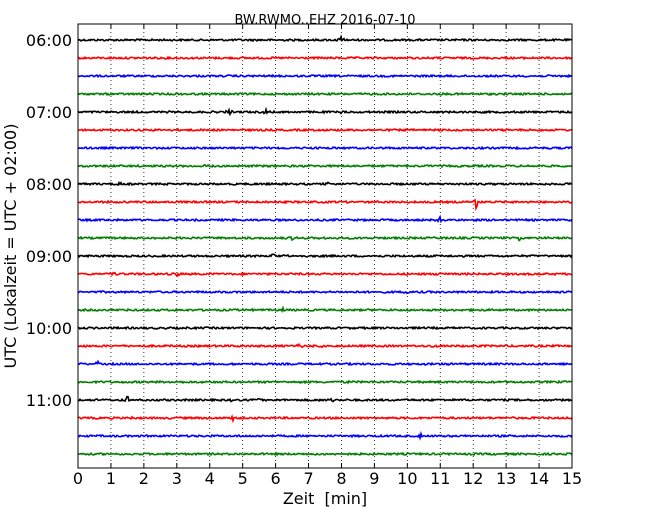 The height and width of the screenshot is (520, 650). What do you see at coordinates (144, 478) in the screenshot?
I see `x-tick-label: 2` at bounding box center [144, 478].